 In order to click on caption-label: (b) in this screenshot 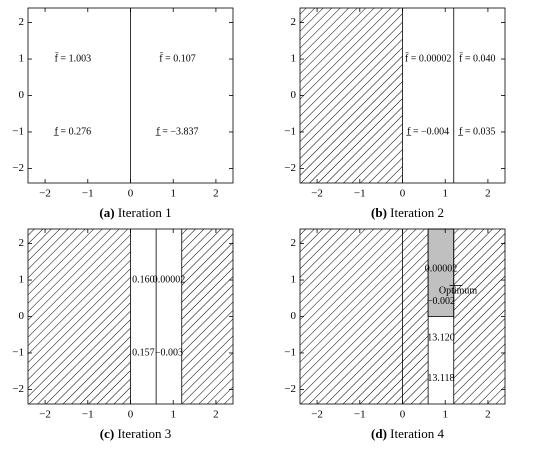, I will do `click(379, 212)`.